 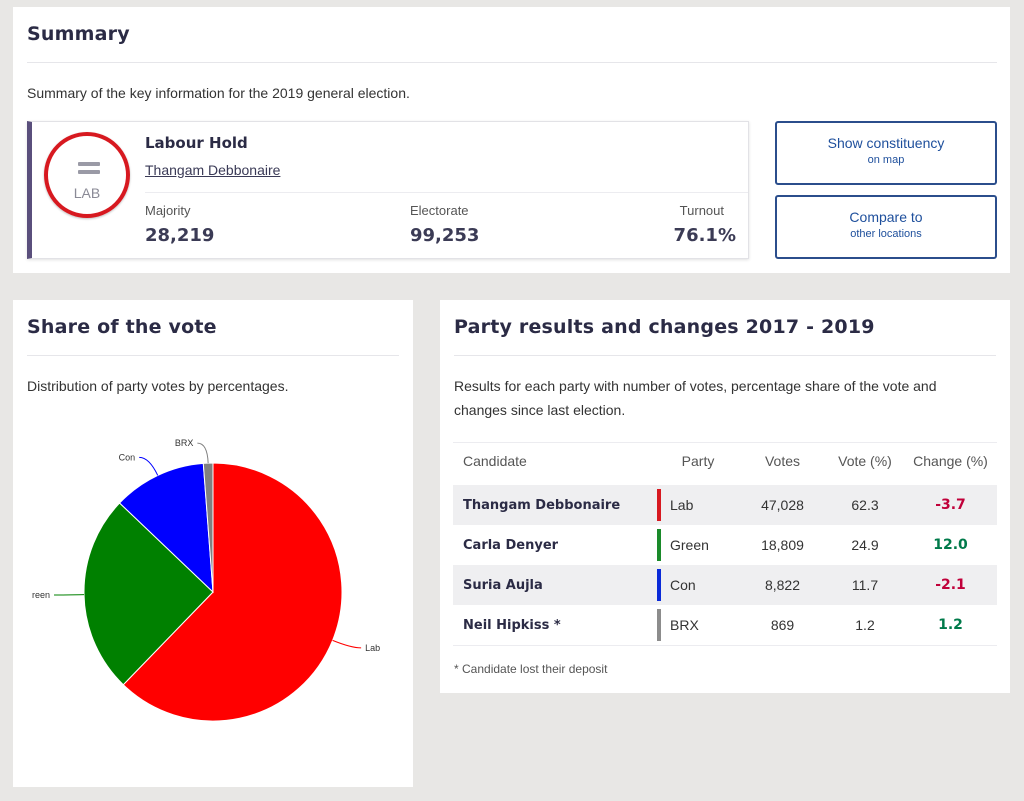 I want to click on vote-share-cell: 24.9, so click(x=865, y=545).